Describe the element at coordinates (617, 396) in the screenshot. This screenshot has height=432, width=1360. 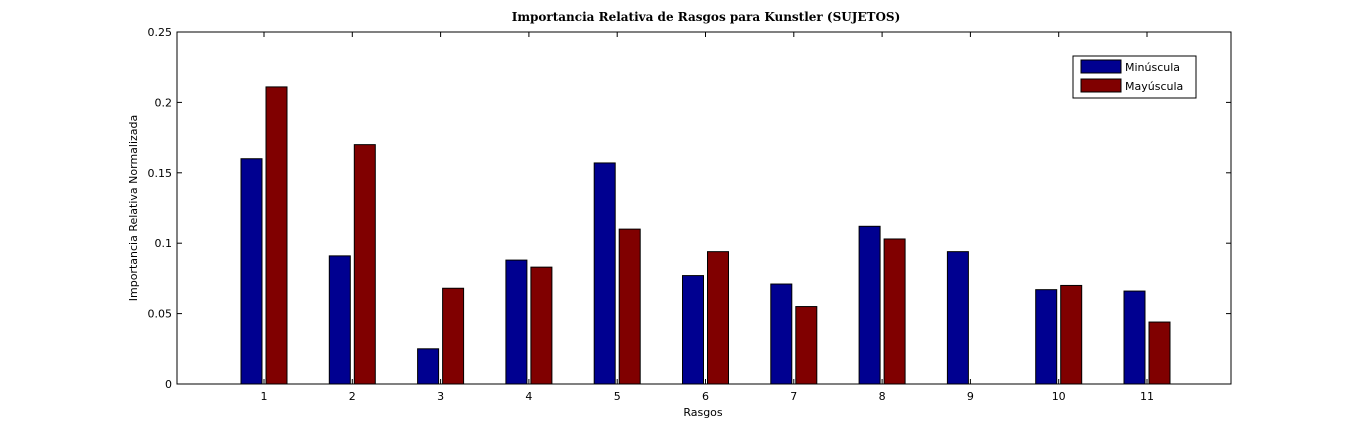
I see `x-tick-label: 5` at that location.